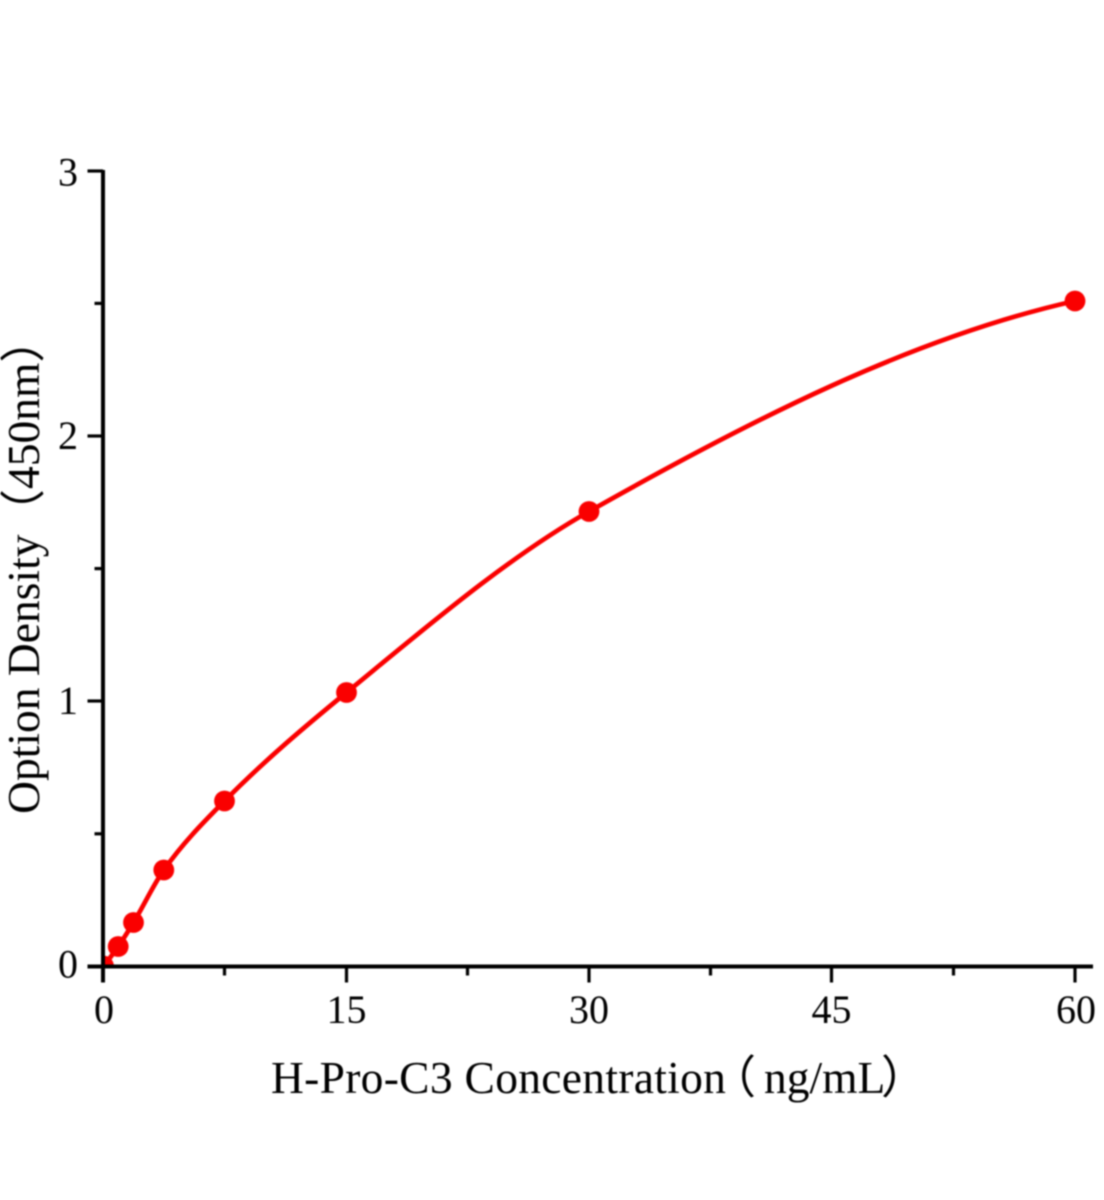  Describe the element at coordinates (68, 172) in the screenshot. I see `svg-text: 3` at that location.